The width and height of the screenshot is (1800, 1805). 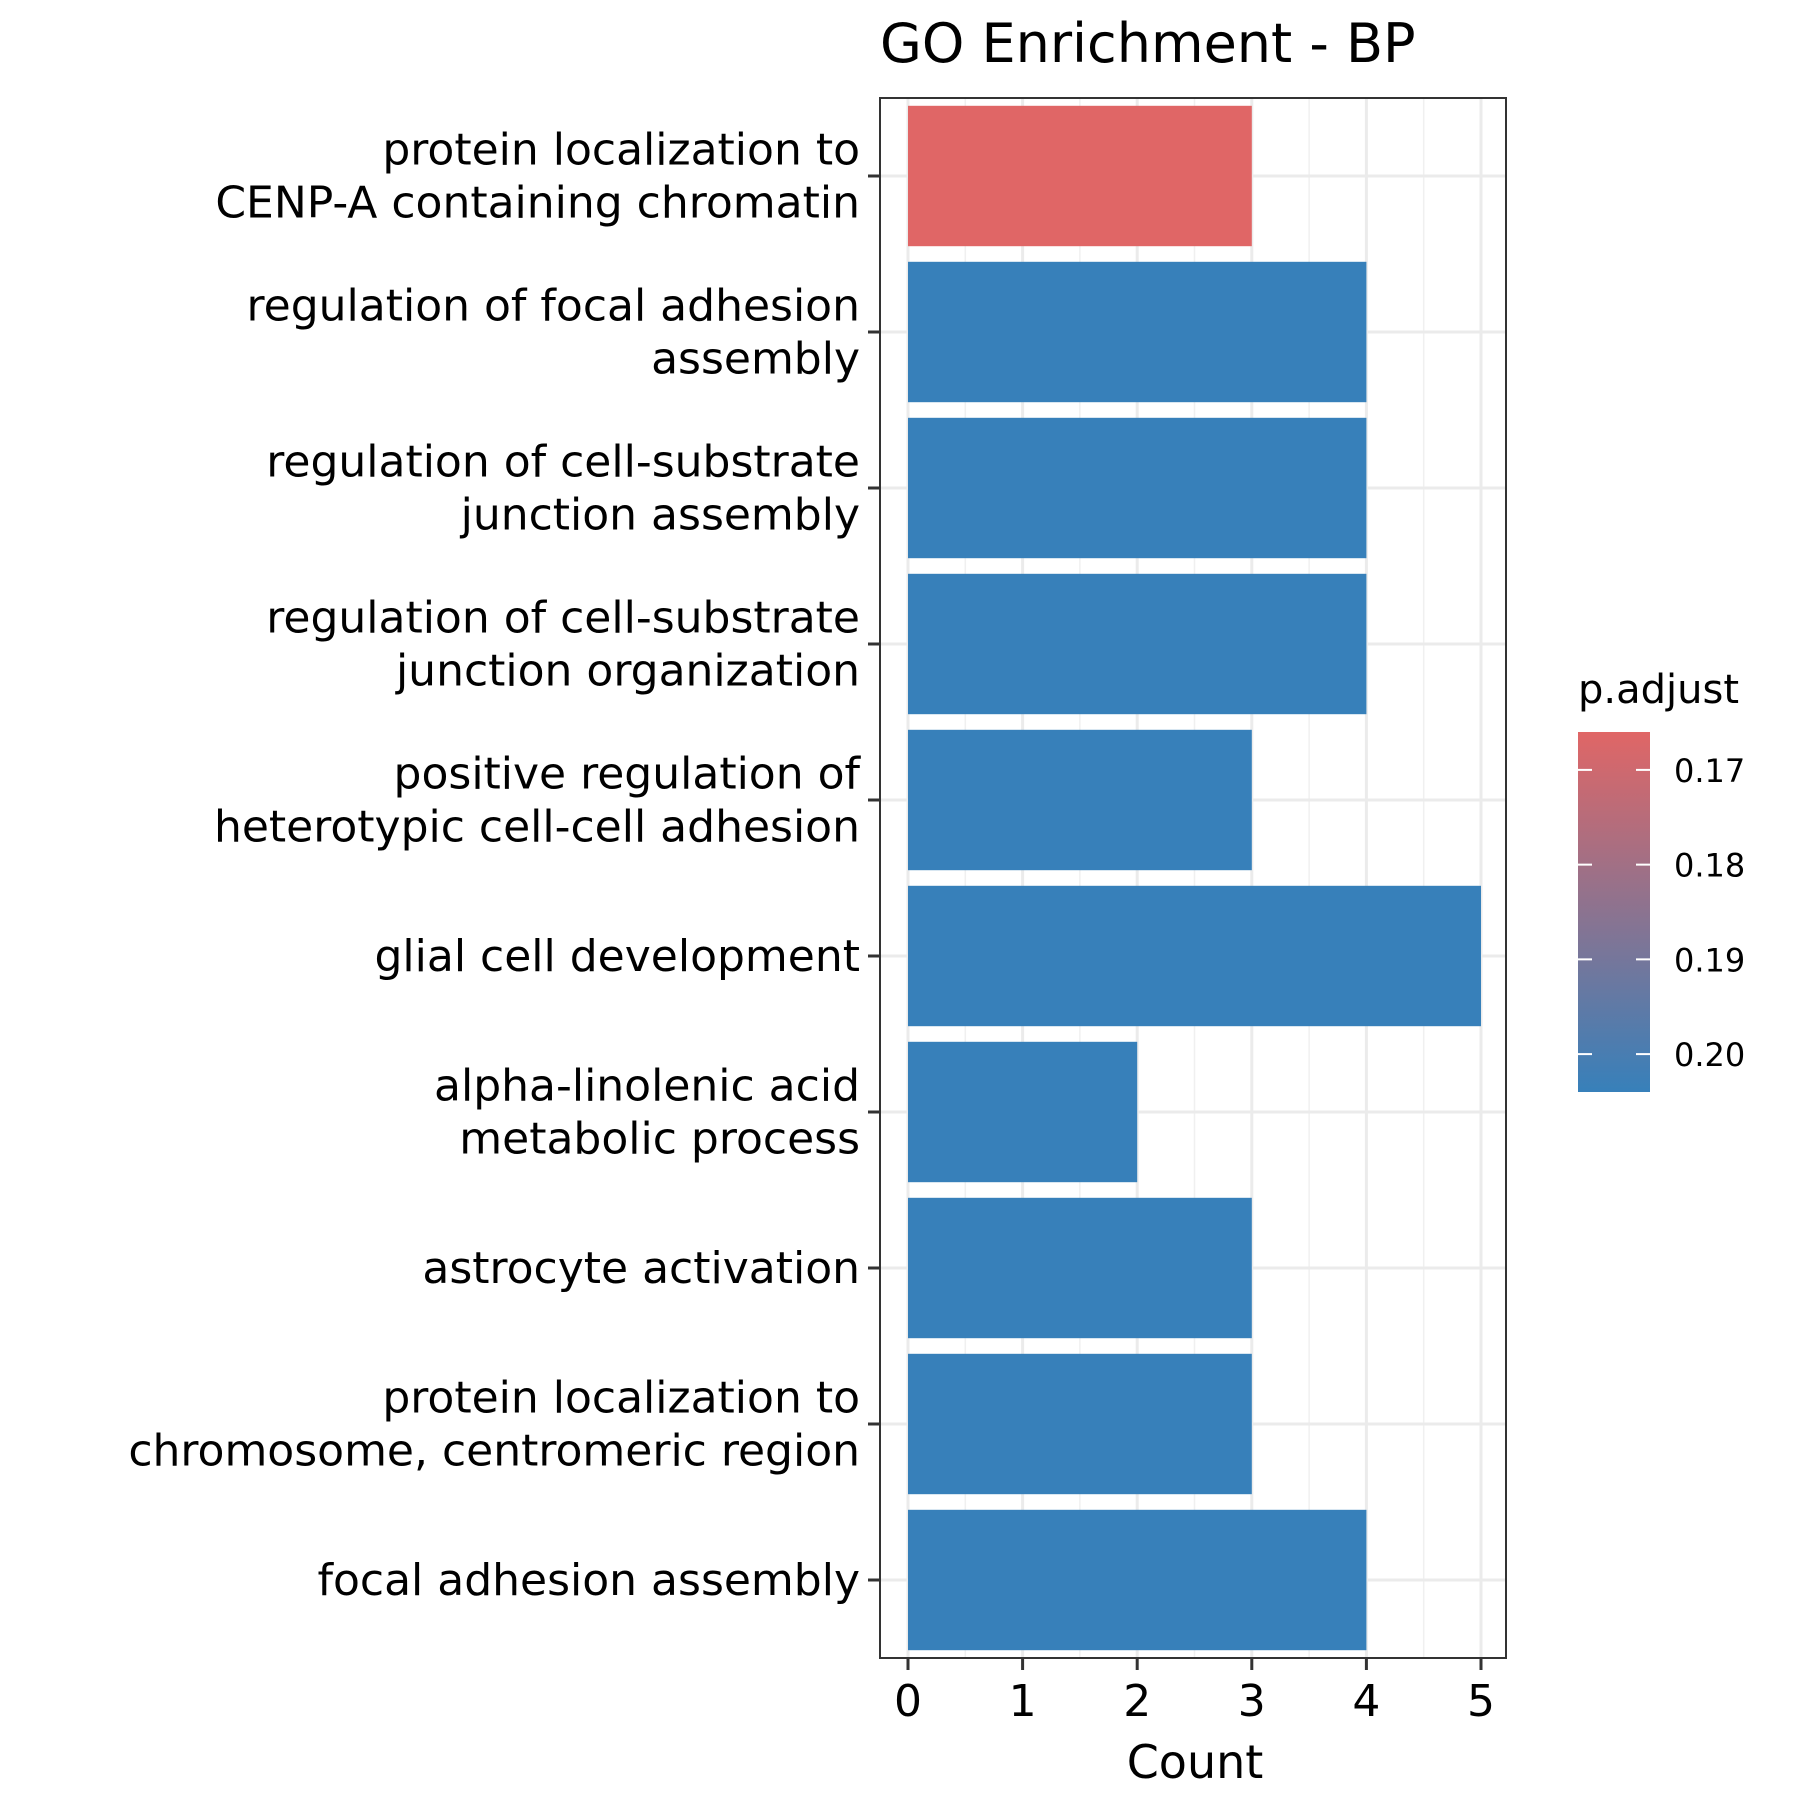 What do you see at coordinates (1709, 771) in the screenshot?
I see `legend-tick-label: 0.17` at bounding box center [1709, 771].